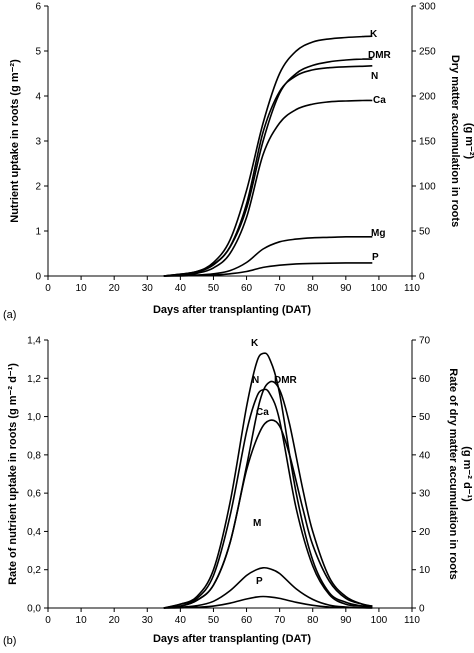 The image size is (474, 653). Describe the element at coordinates (427, 97) in the screenshot. I see `y2-tick-label: 200` at that location.